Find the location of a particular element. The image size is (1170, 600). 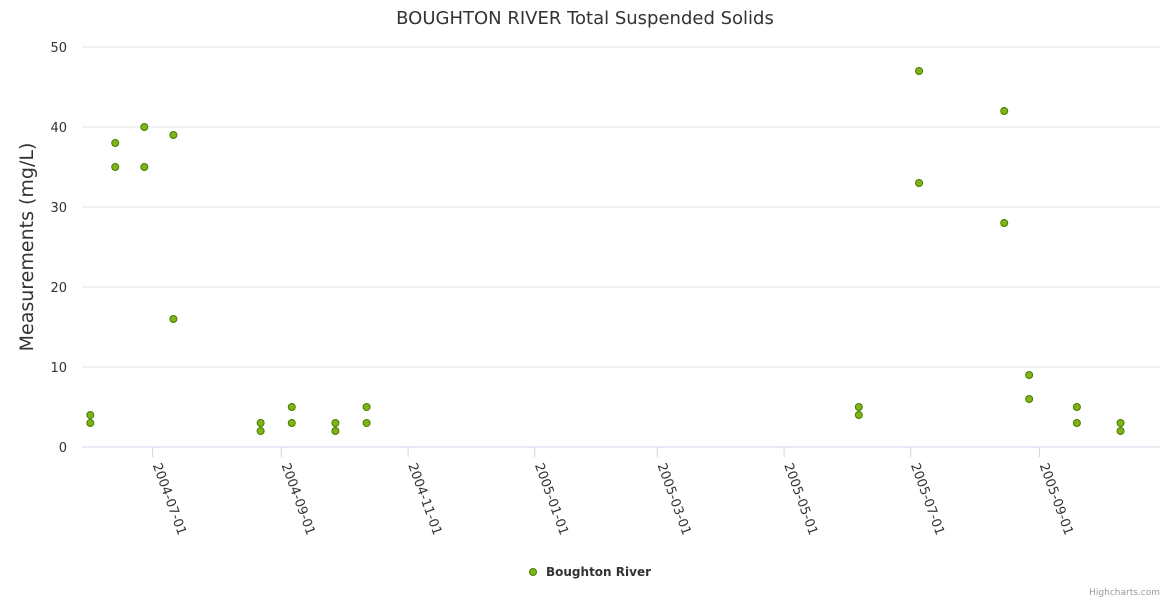

x-tick-label: 2005-07-01 is located at coordinates (927, 499).